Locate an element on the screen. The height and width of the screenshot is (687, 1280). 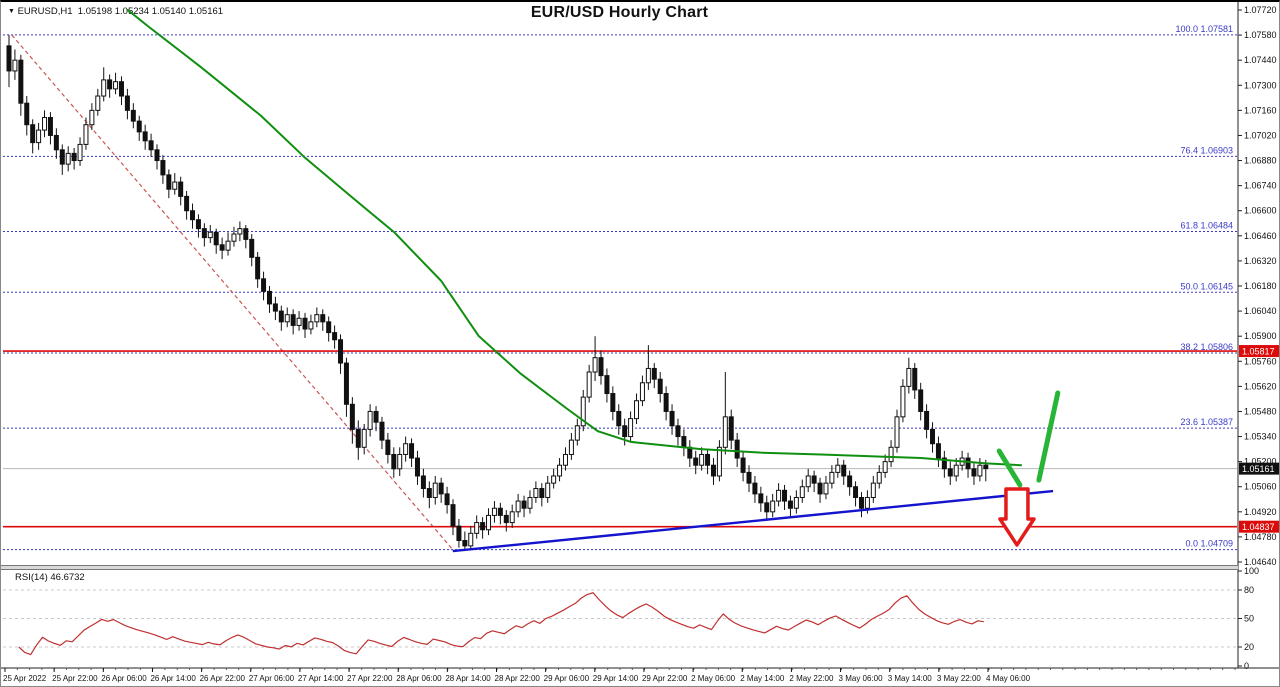
current-price-badge: 1.05161 is located at coordinates (1259, 468).